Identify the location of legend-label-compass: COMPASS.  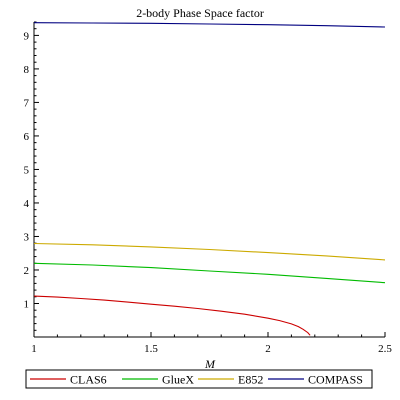
(335, 380).